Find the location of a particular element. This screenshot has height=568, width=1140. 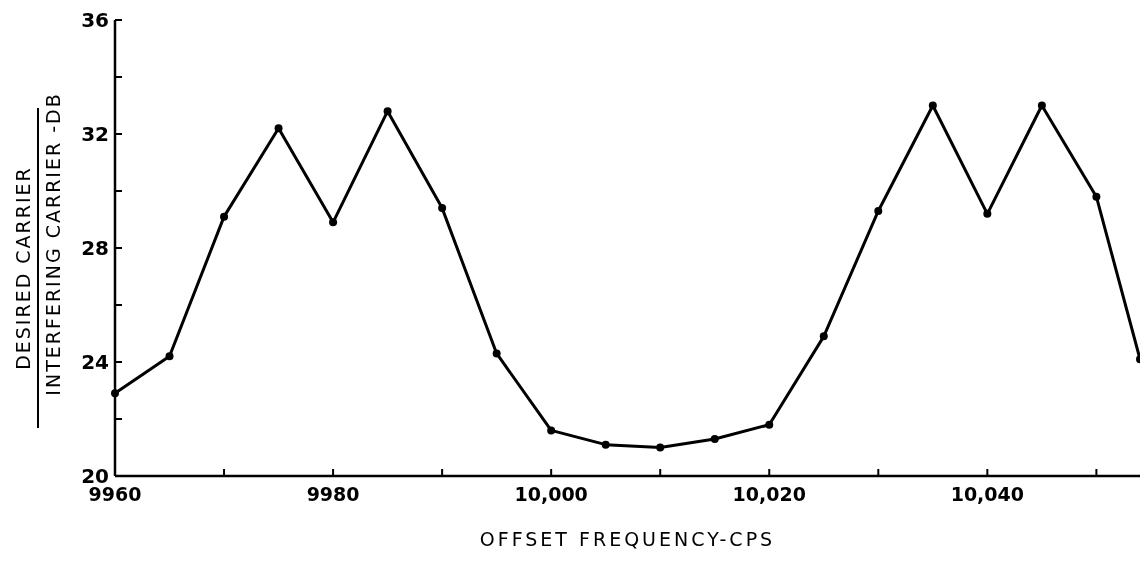

y-axis-title: DESIRED CARRIER INTERFERING CARRIER -DB is located at coordinates (38, 248).